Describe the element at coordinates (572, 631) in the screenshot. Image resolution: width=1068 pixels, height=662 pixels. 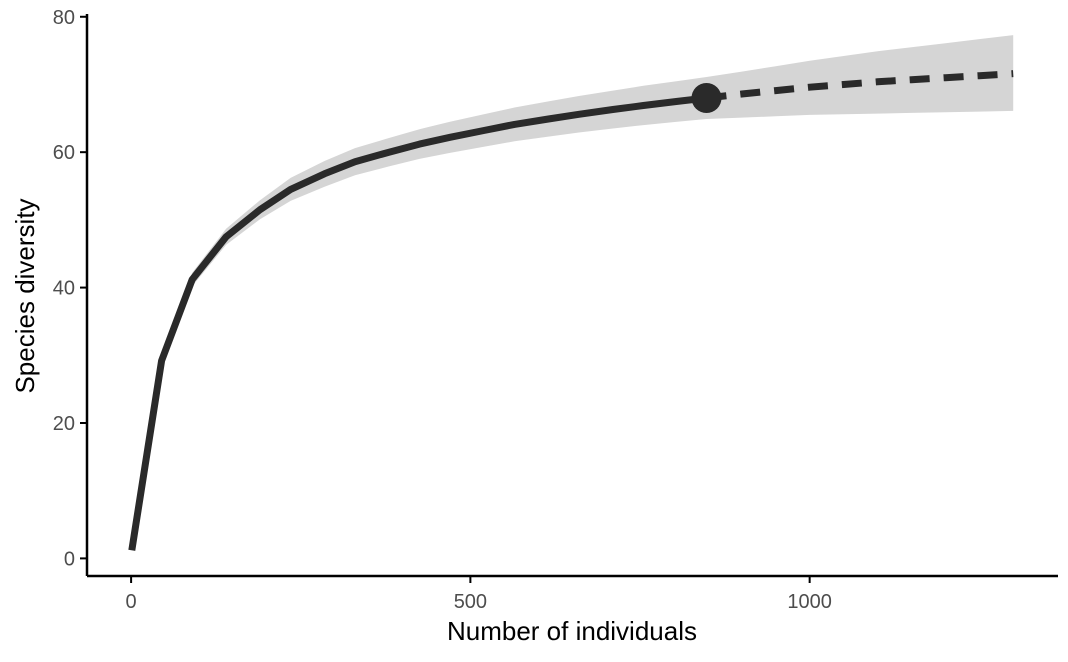
I see `x-axis-title: Number of individuals` at that location.